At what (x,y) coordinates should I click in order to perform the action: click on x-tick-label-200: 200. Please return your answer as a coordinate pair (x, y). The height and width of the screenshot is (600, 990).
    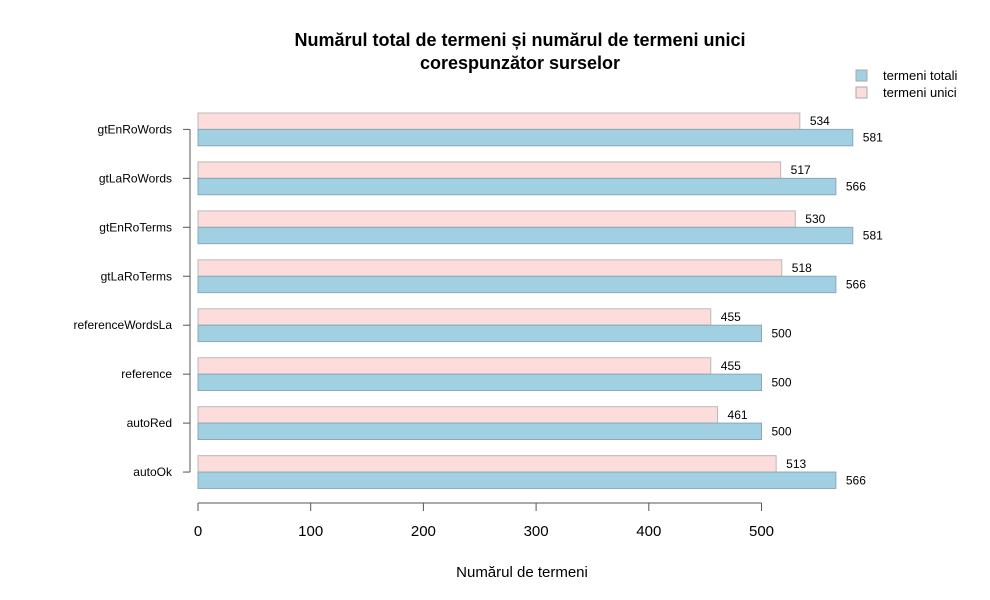
    Looking at the image, I should click on (423, 531).